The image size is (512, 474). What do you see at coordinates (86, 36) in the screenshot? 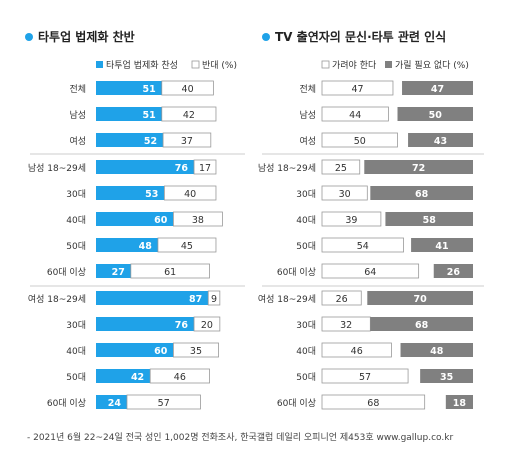
I see `chart1-title: 타투업 법제화 찬반` at bounding box center [86, 36].